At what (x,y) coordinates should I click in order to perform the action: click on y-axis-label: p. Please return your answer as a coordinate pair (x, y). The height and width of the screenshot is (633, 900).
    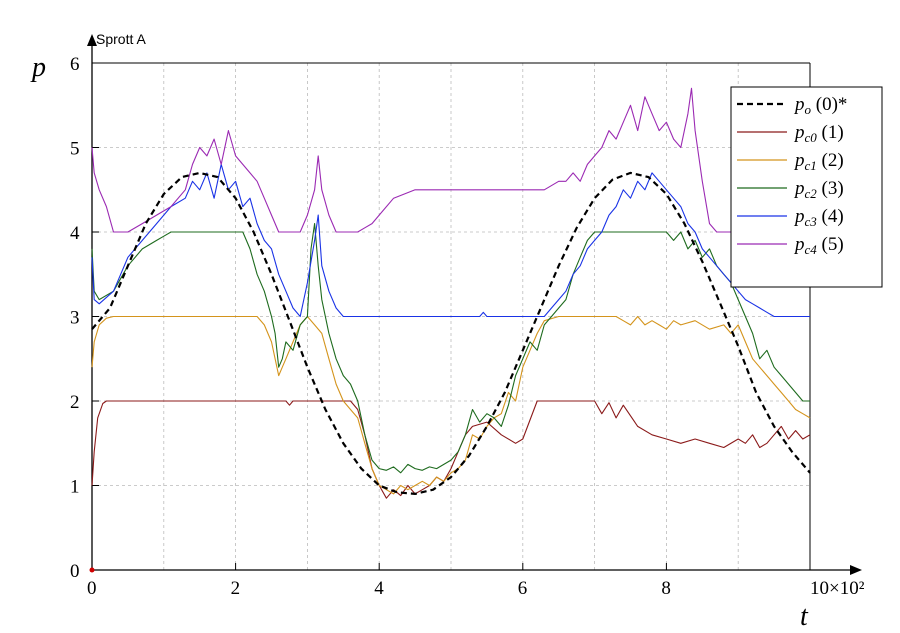
    Looking at the image, I should click on (38, 67).